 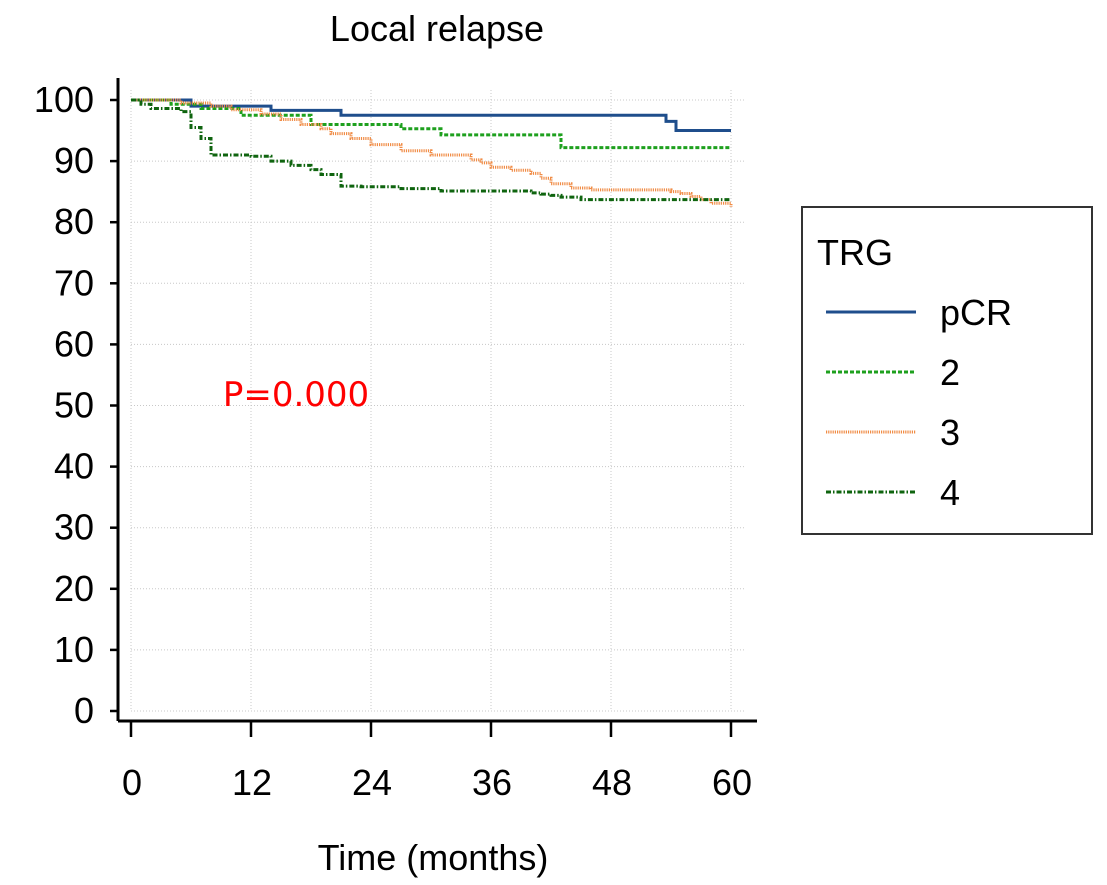 What do you see at coordinates (74, 588) in the screenshot?
I see `y-tick-label: 20` at bounding box center [74, 588].